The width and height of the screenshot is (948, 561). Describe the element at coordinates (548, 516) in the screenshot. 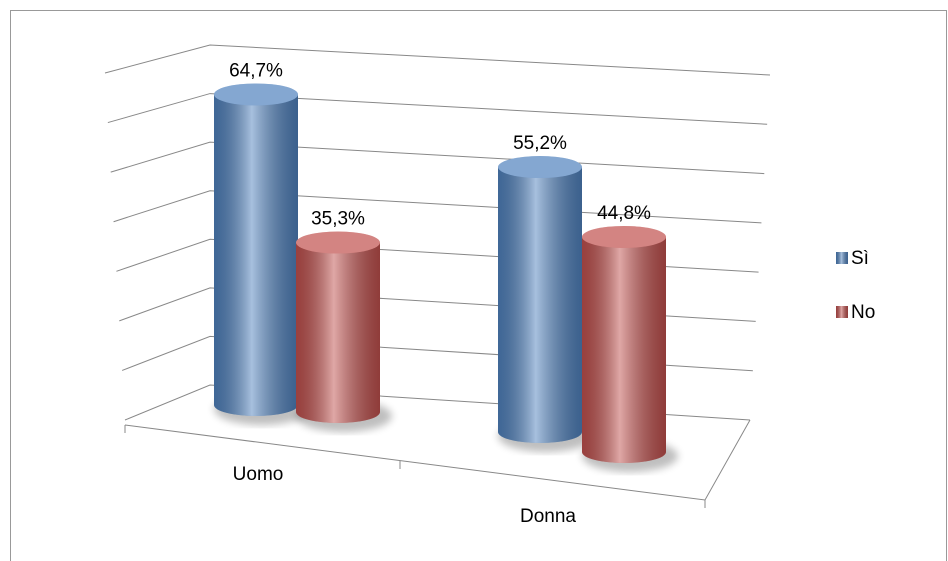

I see `x-tick-label: Donna` at that location.